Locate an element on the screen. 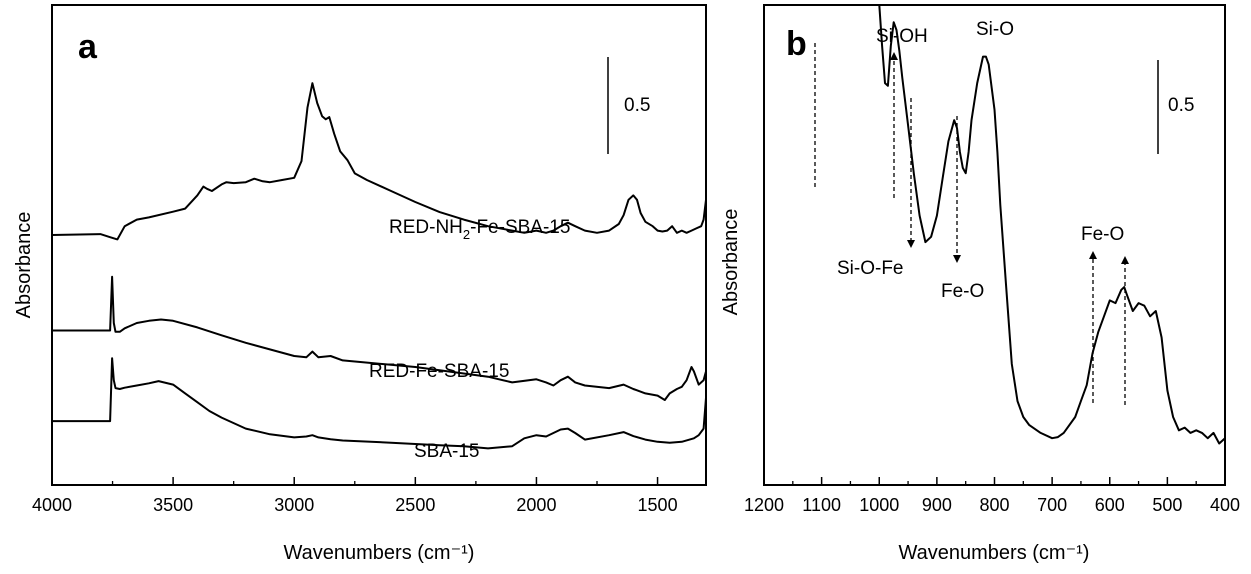 The height and width of the screenshot is (574, 1251). panel-b-x-tick-label: 1200 is located at coordinates (764, 505).